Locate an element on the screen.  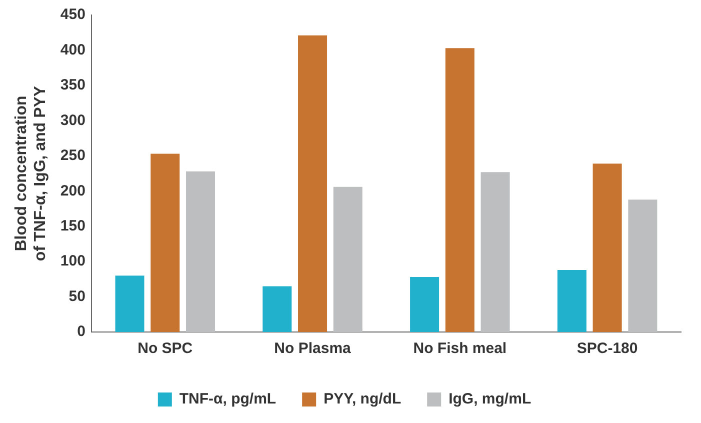
y-tick-label: 350 is located at coordinates (73, 85).